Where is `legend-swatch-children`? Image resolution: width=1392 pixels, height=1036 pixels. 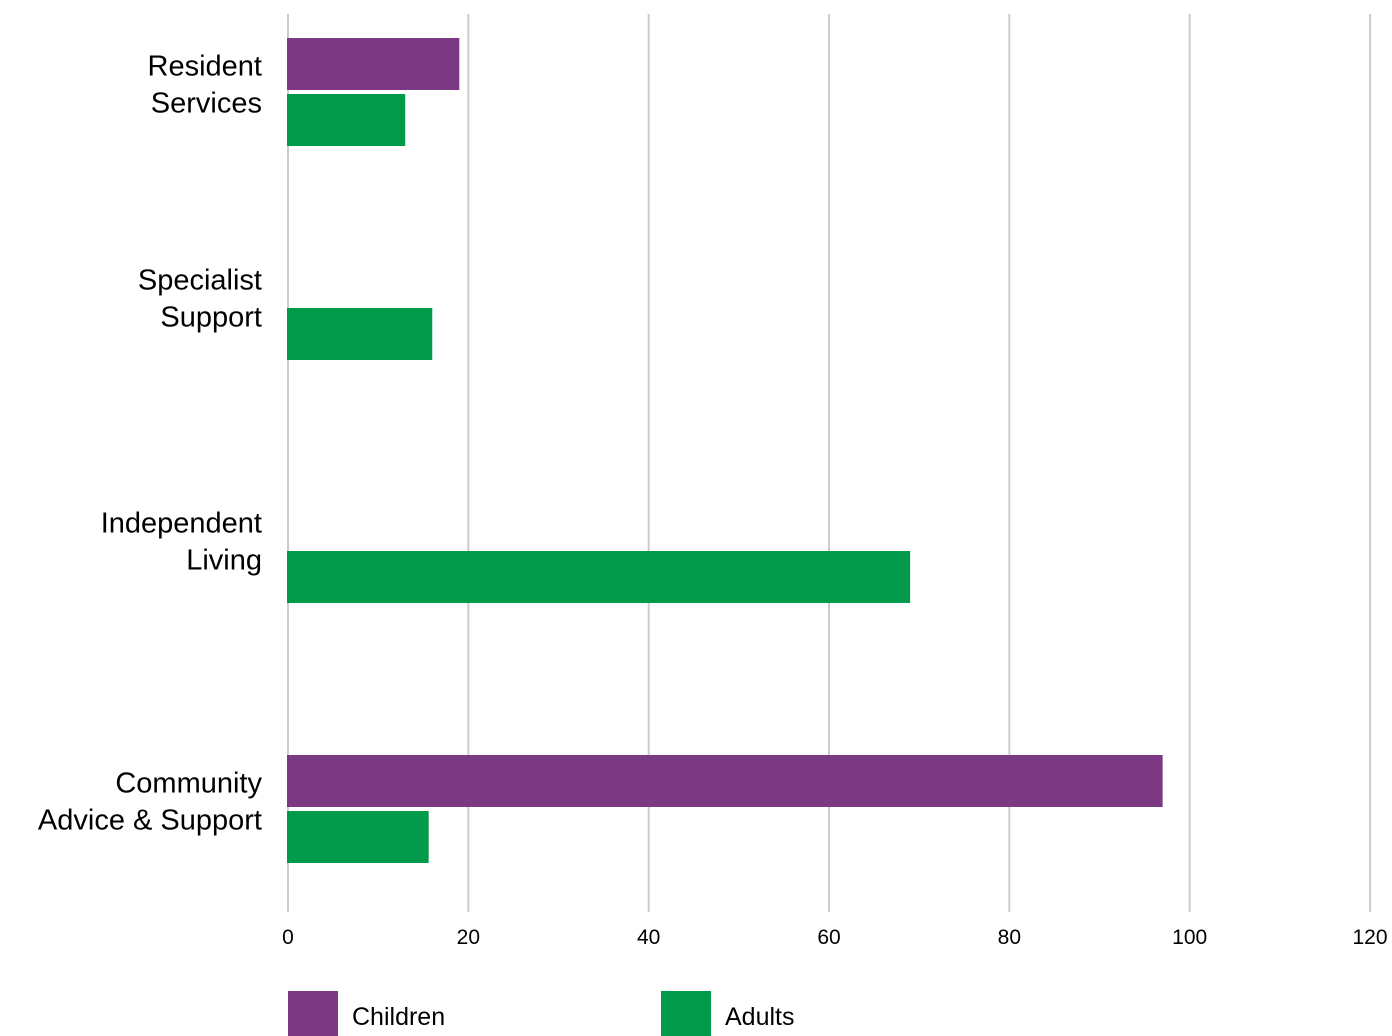
legend-swatch-children is located at coordinates (313, 1013).